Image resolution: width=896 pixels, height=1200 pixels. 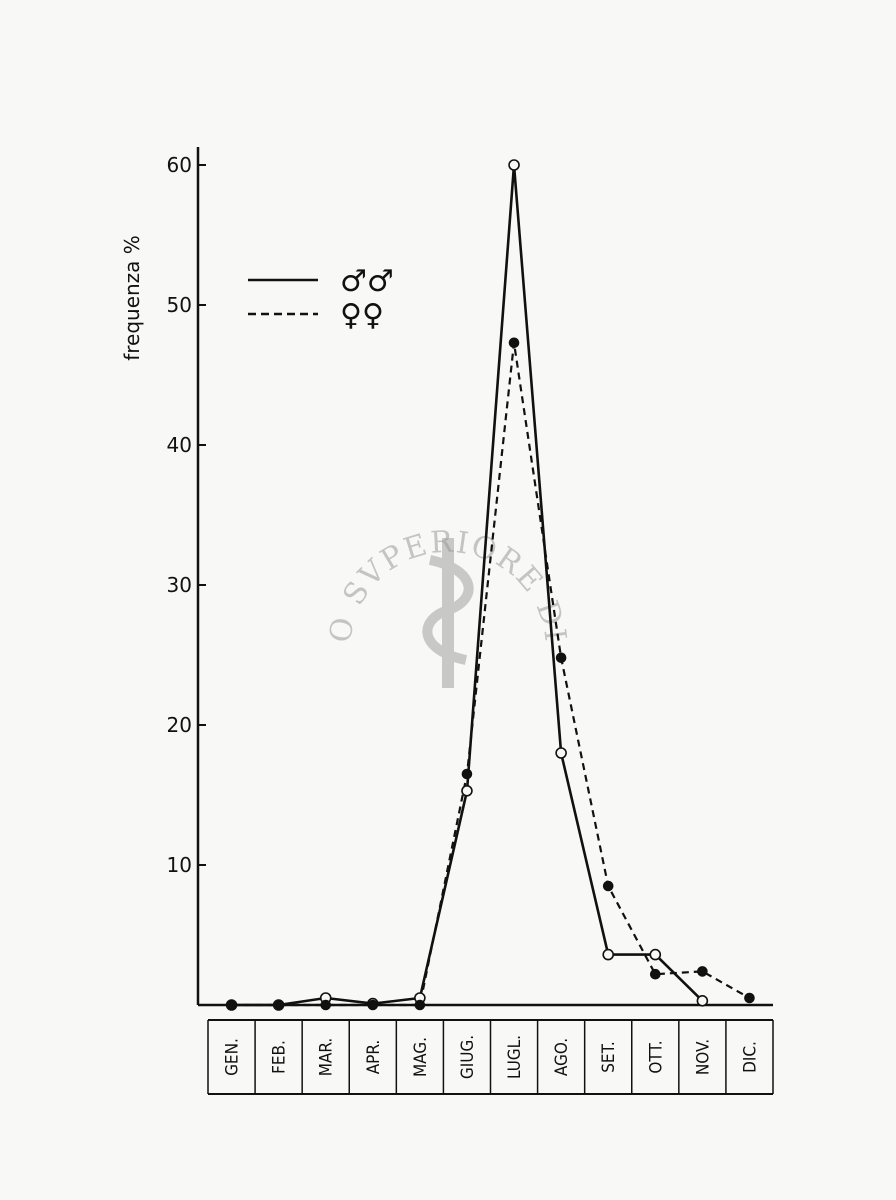 I want to click on y-axis-label: frequenza %, so click(x=132, y=298).